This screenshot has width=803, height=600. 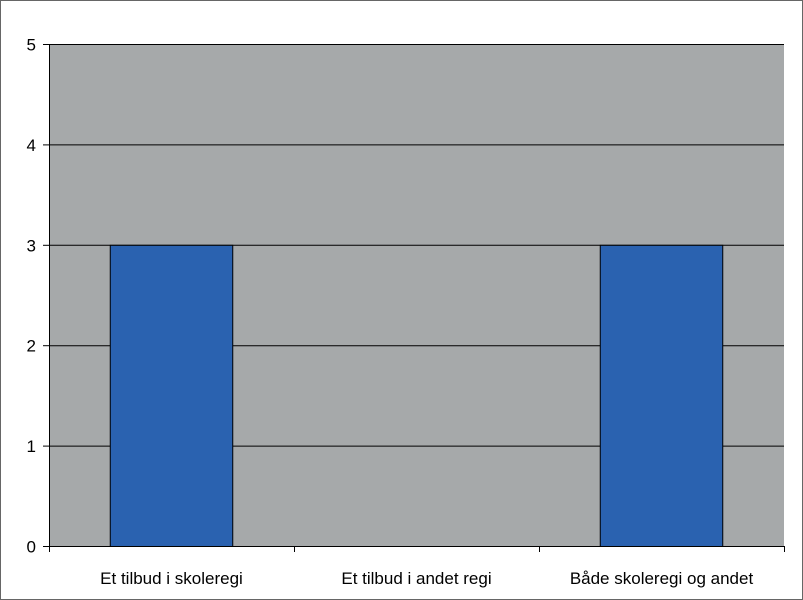 What do you see at coordinates (31, 145) in the screenshot?
I see `y-tick-label-4: 4` at bounding box center [31, 145].